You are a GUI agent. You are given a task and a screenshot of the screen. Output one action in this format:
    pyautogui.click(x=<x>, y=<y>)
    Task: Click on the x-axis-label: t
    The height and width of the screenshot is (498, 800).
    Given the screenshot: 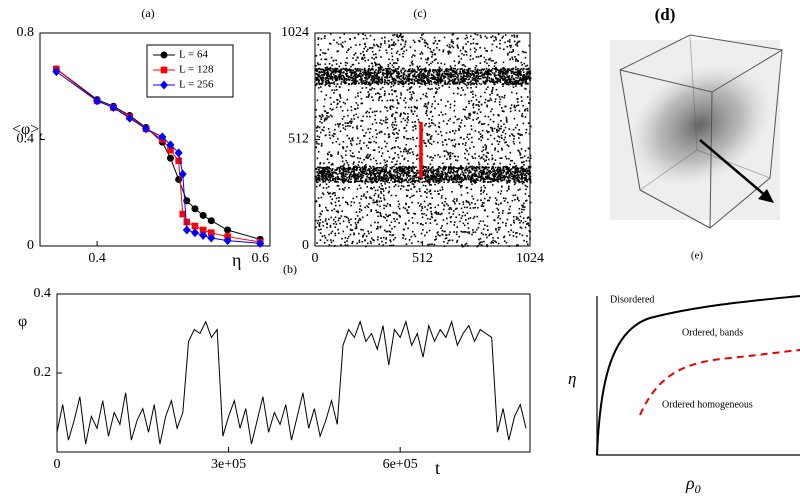 What is the action you would take?
    pyautogui.click(x=437, y=468)
    